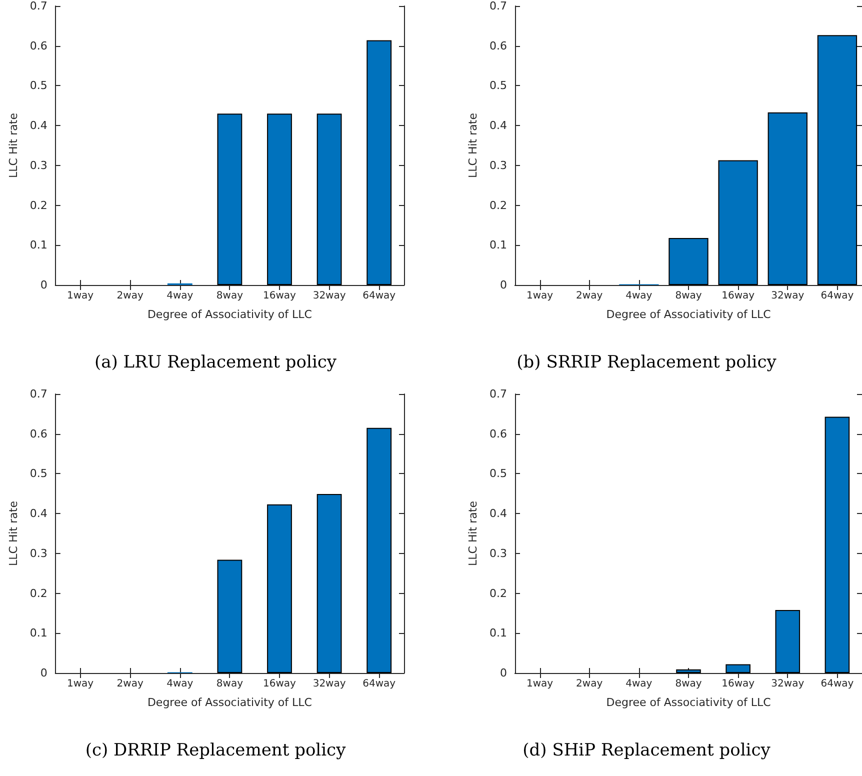 This screenshot has height=776, width=862. Describe the element at coordinates (215, 750) in the screenshot. I see `text: (c) DRRIP Replacement policy` at that location.